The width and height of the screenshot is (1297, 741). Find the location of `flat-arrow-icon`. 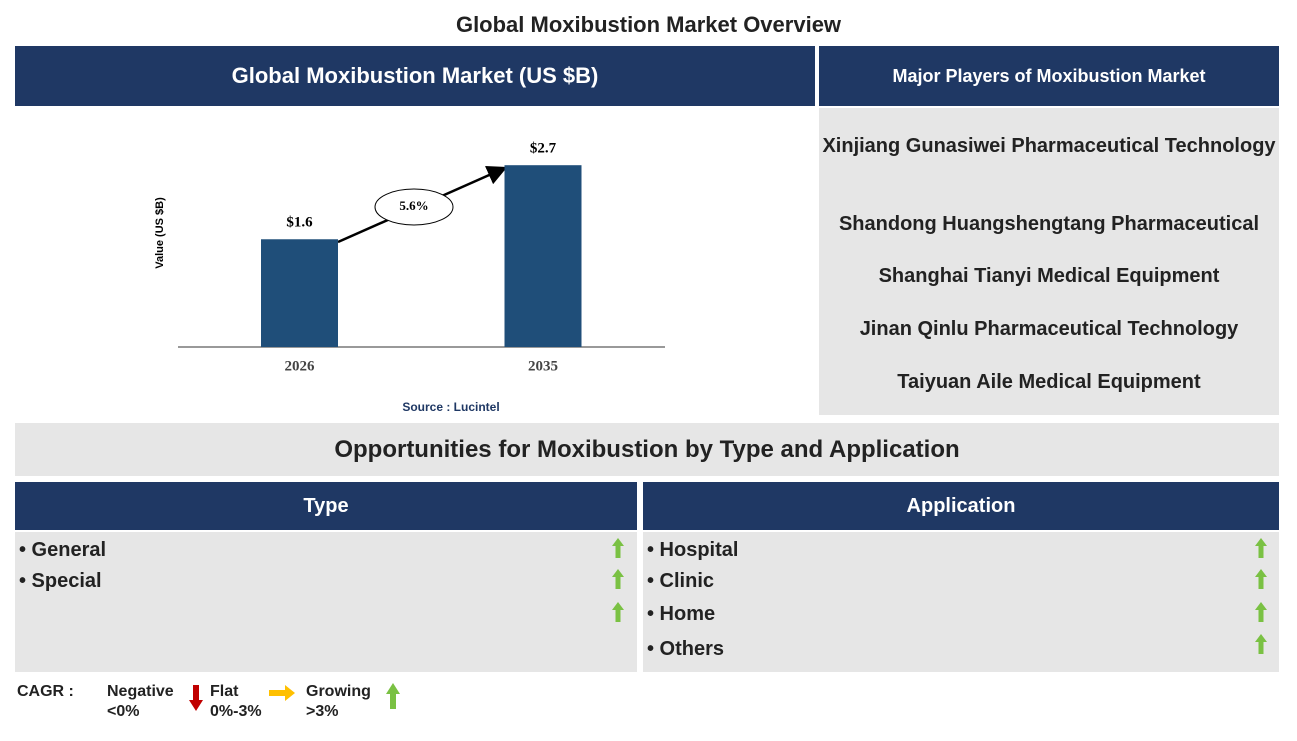

flat-arrow-icon is located at coordinates (282, 693).